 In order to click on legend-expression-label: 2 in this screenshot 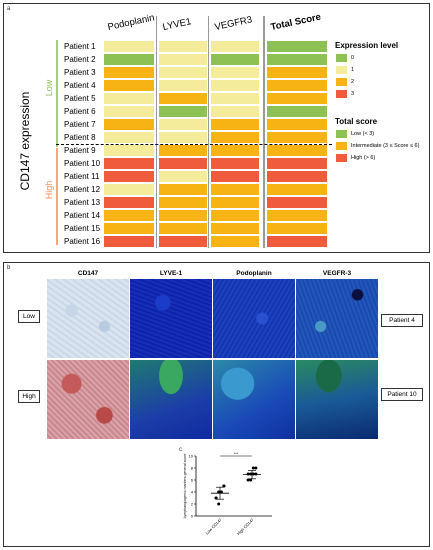, I will do `click(353, 82)`.